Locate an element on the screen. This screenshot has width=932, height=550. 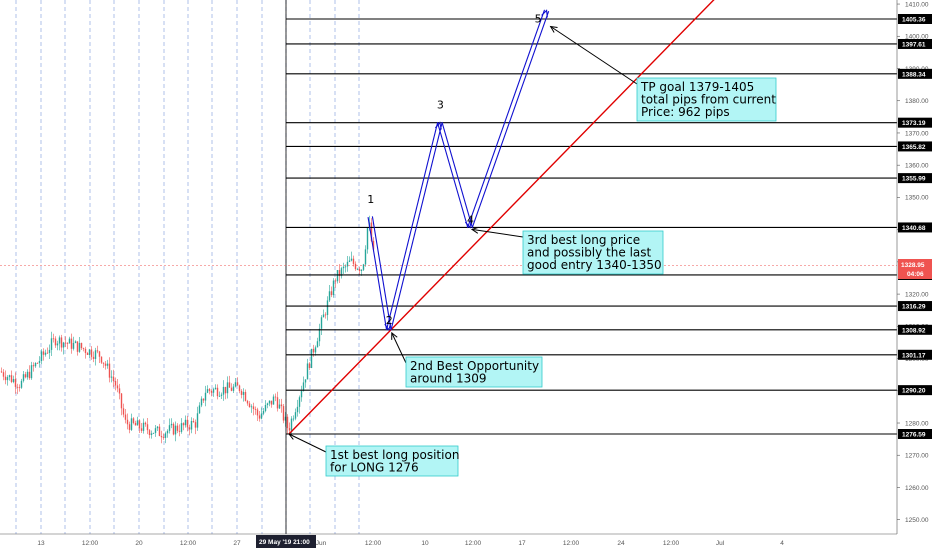
x-tick-label: 20 is located at coordinates (139, 543).